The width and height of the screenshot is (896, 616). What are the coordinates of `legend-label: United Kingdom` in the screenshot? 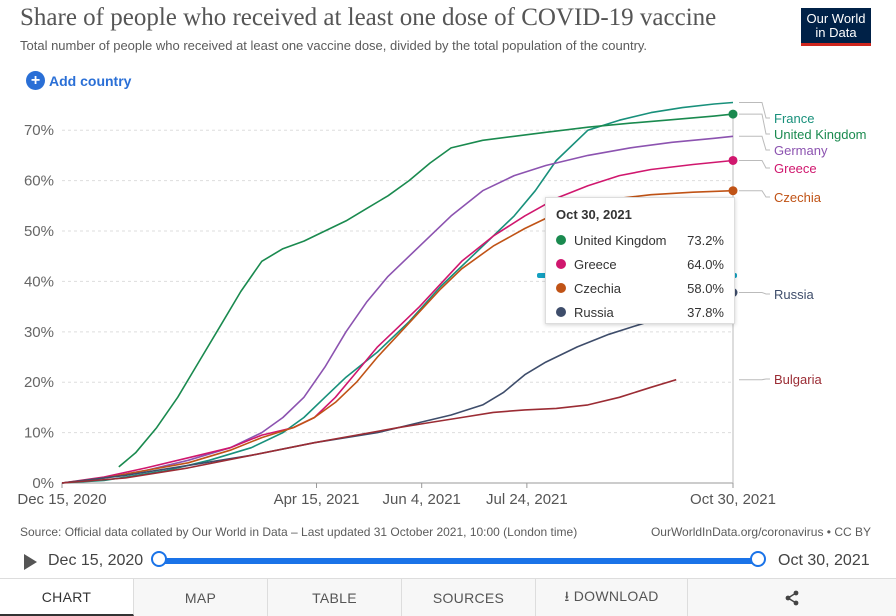 It's located at (820, 134).